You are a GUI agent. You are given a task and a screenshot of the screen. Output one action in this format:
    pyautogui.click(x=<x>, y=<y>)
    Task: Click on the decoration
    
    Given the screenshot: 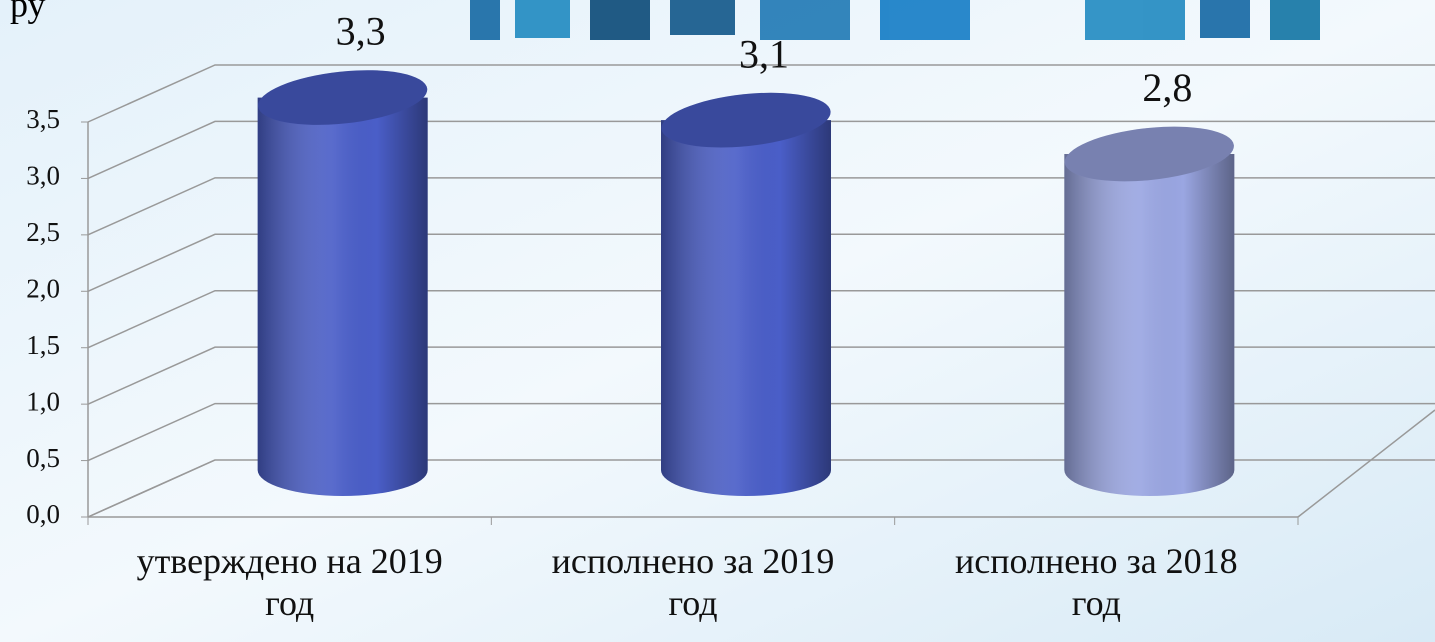 What is the action you would take?
    pyautogui.click(x=895, y=20)
    